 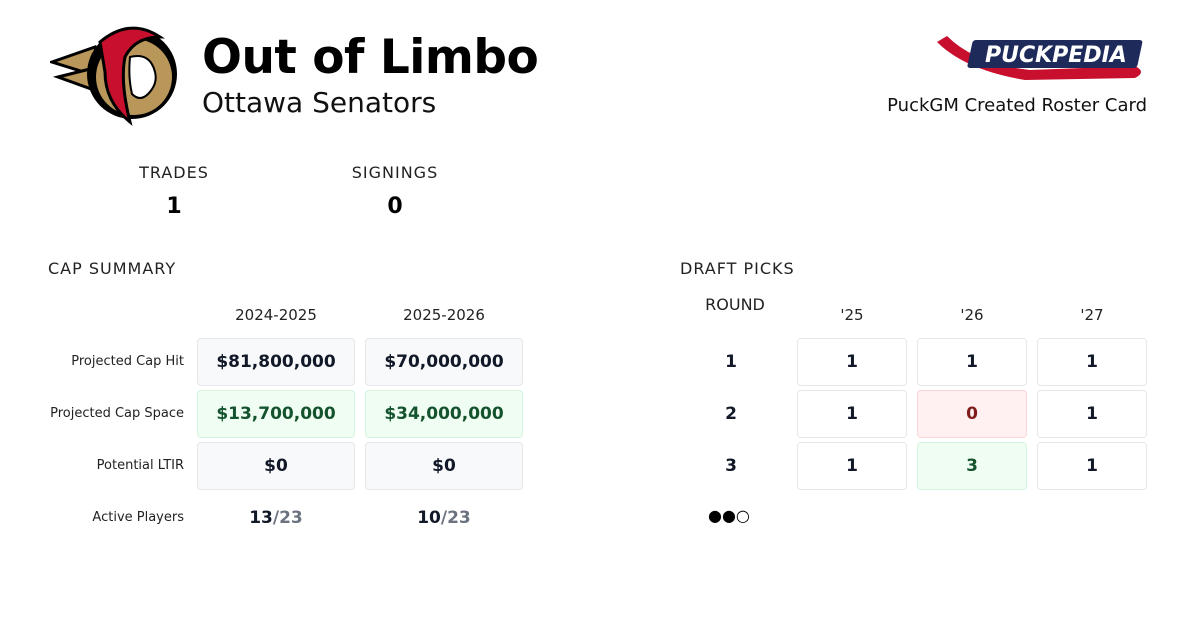 What do you see at coordinates (1092, 315) in the screenshot?
I see `year-header: '27` at bounding box center [1092, 315].